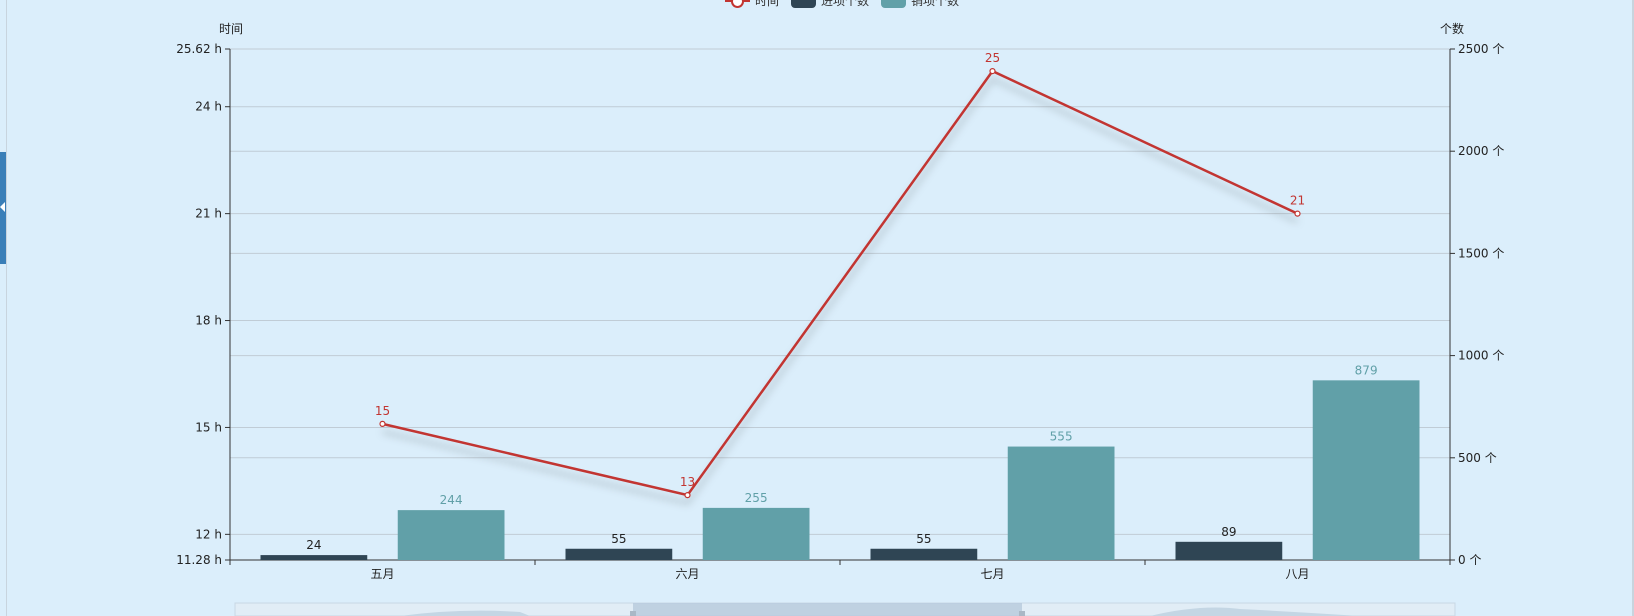 This screenshot has height=616, width=1634. Describe the element at coordinates (1481, 49) in the screenshot. I see `y-right-tick-label: 2500 个` at that location.